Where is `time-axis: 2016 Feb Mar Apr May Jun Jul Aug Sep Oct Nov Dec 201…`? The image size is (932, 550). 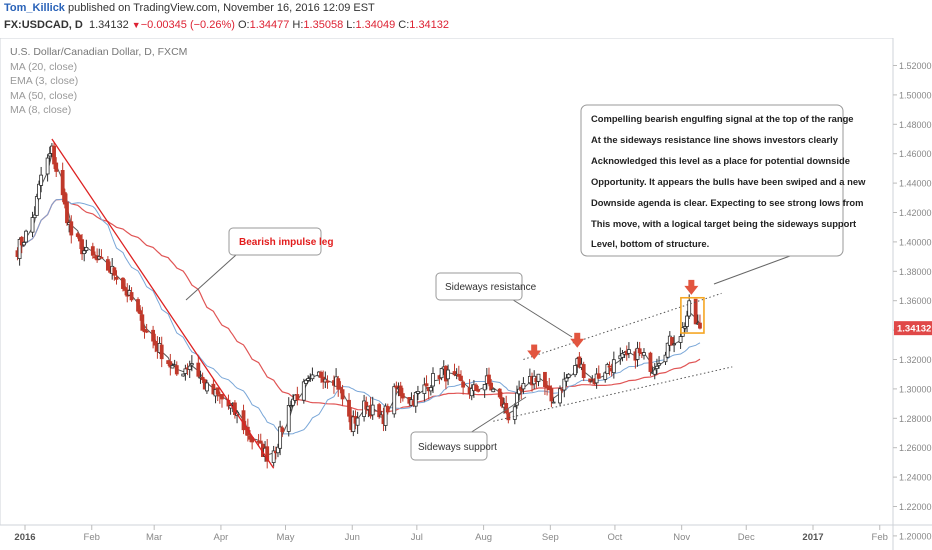 time-axis: 2016 Feb Mar Apr May Jun Jul Aug Sep Oct Nov Dec 201… is located at coordinates (451, 534).